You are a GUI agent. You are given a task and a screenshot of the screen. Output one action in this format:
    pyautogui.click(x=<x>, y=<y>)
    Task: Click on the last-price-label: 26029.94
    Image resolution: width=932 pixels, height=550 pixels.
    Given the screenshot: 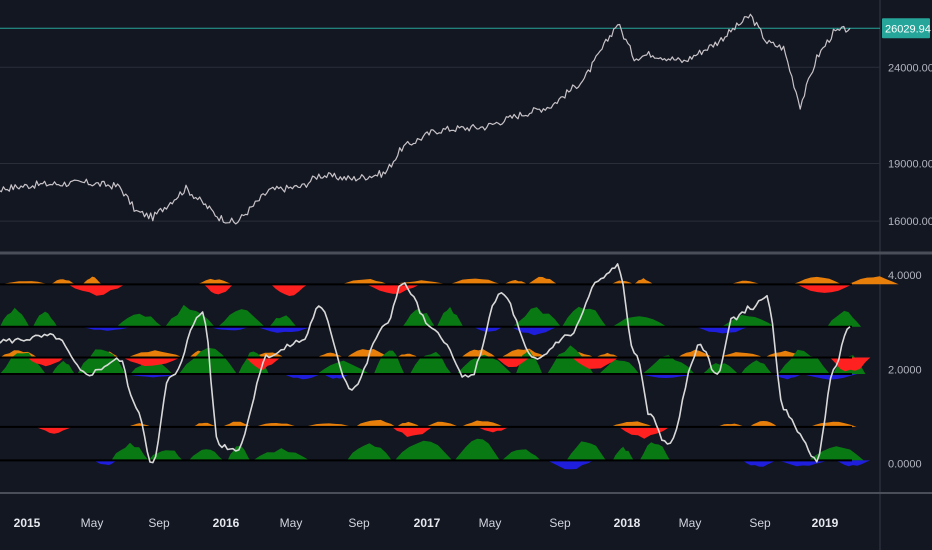 What is the action you would take?
    pyautogui.click(x=908, y=29)
    